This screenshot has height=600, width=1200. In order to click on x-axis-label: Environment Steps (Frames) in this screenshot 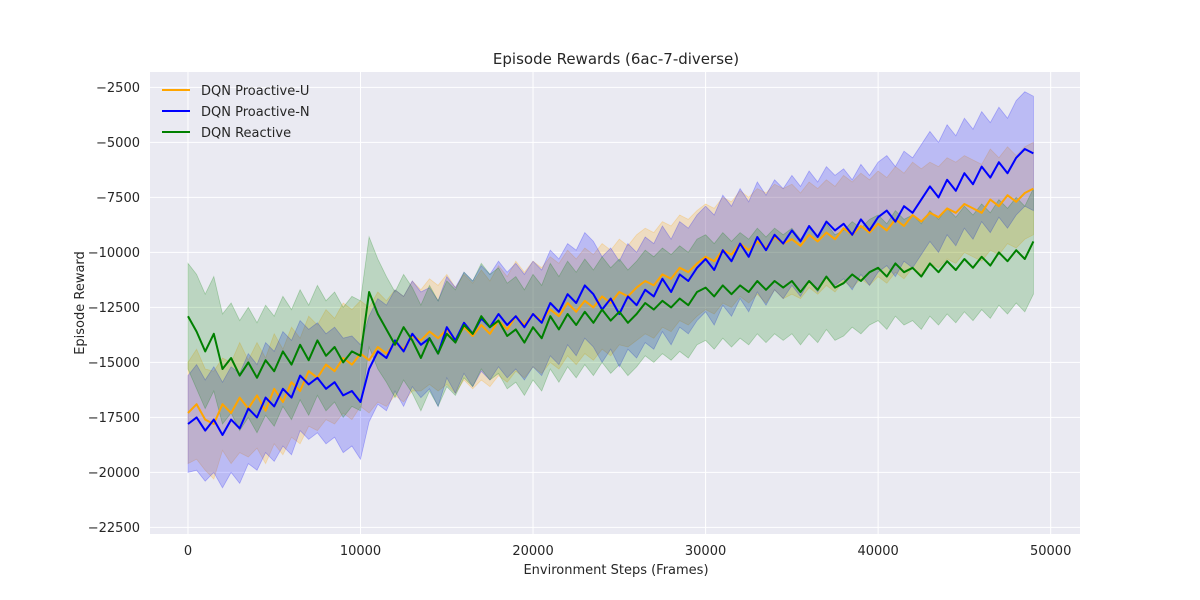, I will do `click(615, 570)`.